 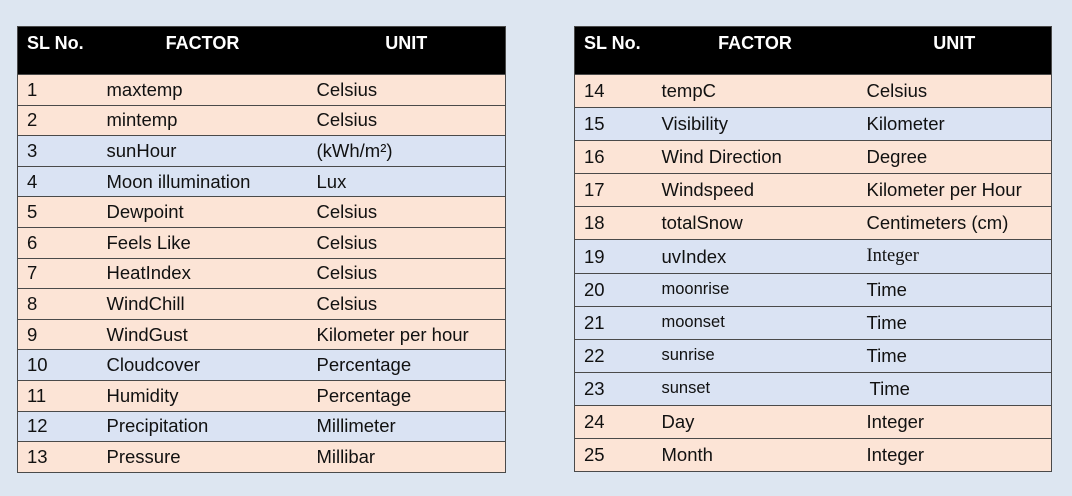 What do you see at coordinates (755, 157) in the screenshot?
I see `cell-factor: Wind Direction` at bounding box center [755, 157].